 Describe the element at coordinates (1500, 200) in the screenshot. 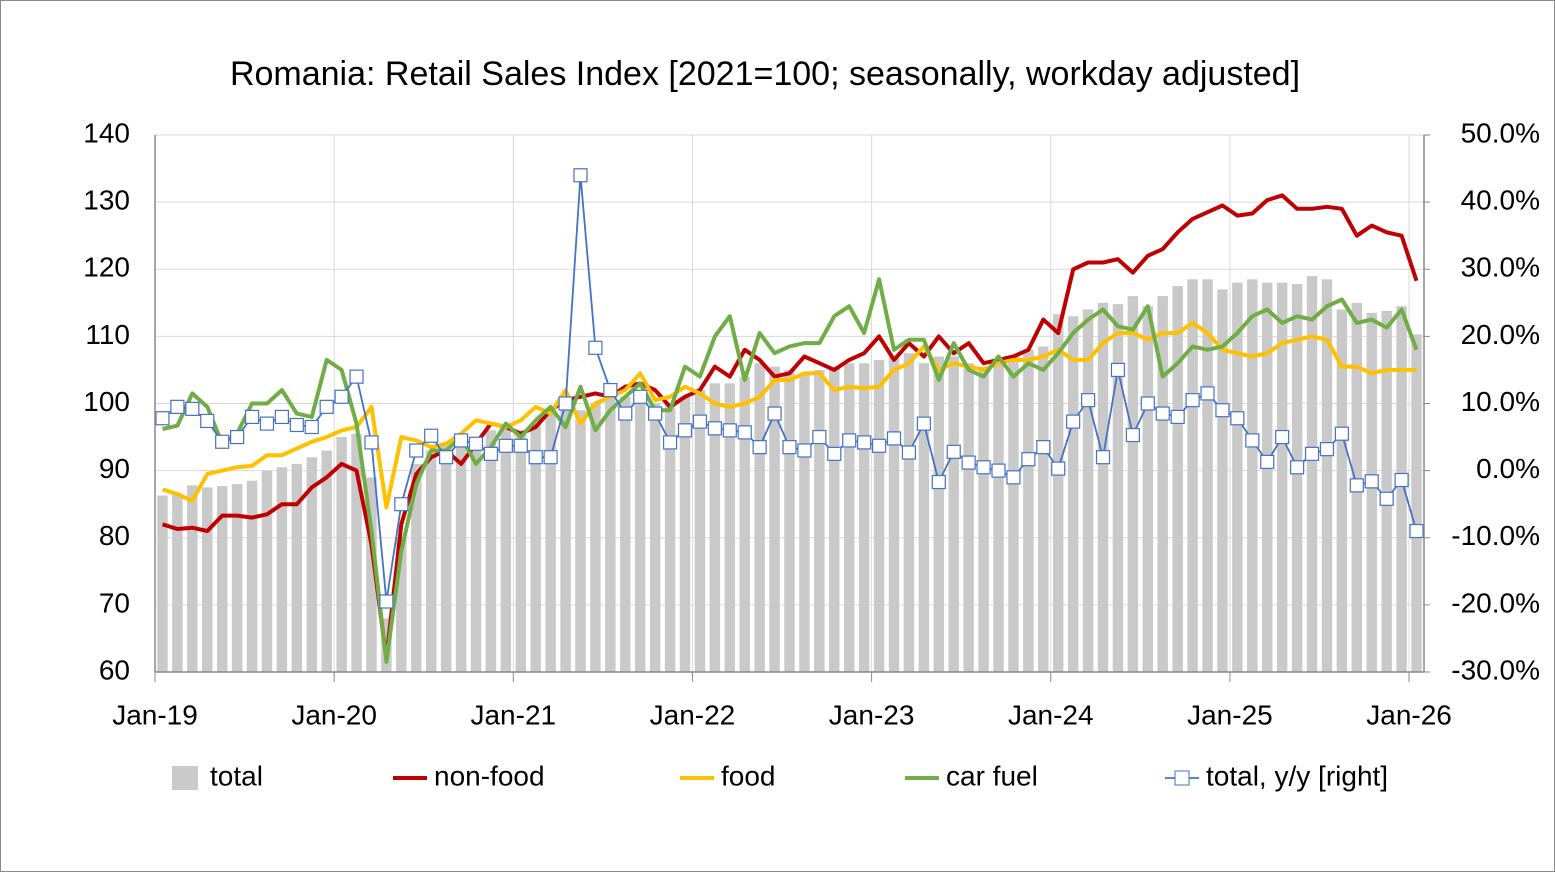

I see `y2-tick-label: 40.0%` at that location.